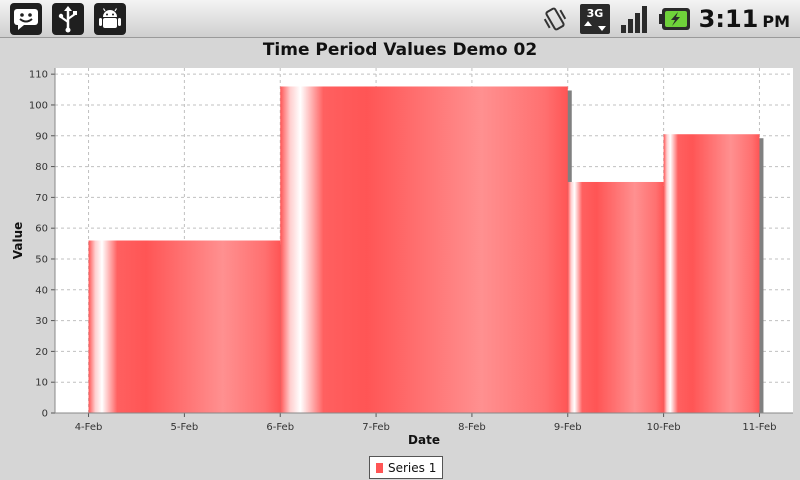 Image resolution: width=800 pixels, height=480 pixels. What do you see at coordinates (185, 427) in the screenshot?
I see `x-tick-label: 5-Feb` at bounding box center [185, 427].